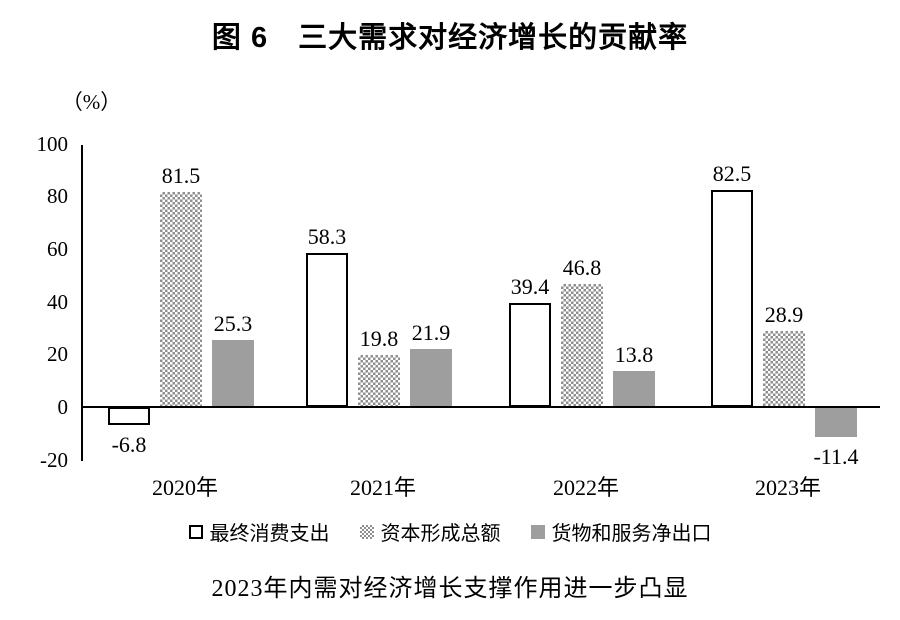 The width and height of the screenshot is (900, 620). What do you see at coordinates (530, 287) in the screenshot?
I see `bar-value-label: 39.4` at bounding box center [530, 287].